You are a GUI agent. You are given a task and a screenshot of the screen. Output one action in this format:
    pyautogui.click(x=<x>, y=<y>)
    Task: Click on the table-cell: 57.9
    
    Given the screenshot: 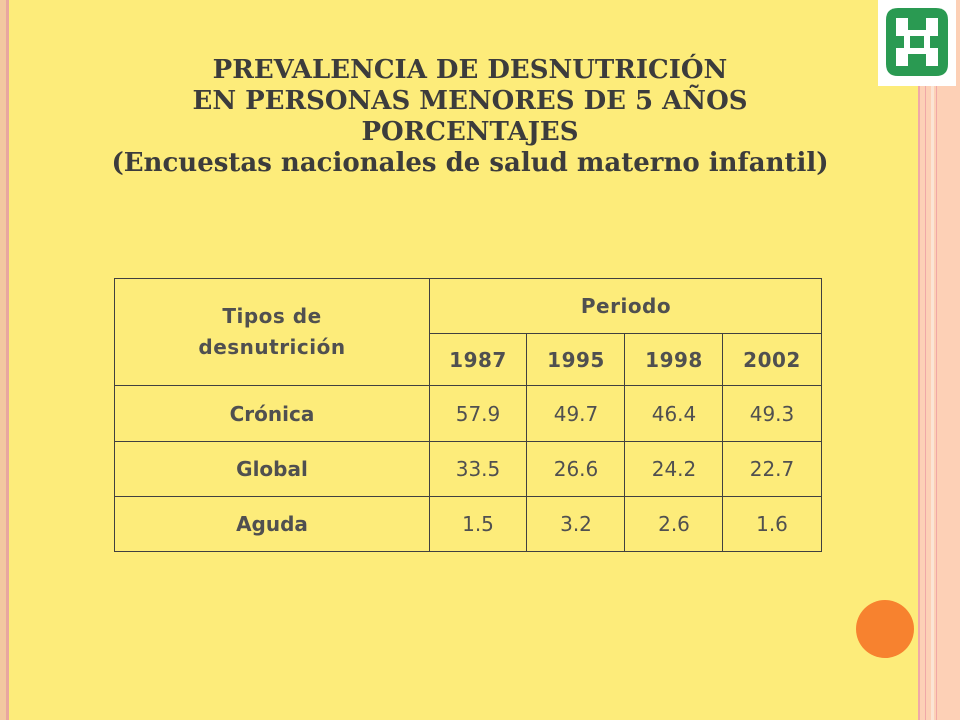 What is the action you would take?
    pyautogui.click(x=478, y=413)
    